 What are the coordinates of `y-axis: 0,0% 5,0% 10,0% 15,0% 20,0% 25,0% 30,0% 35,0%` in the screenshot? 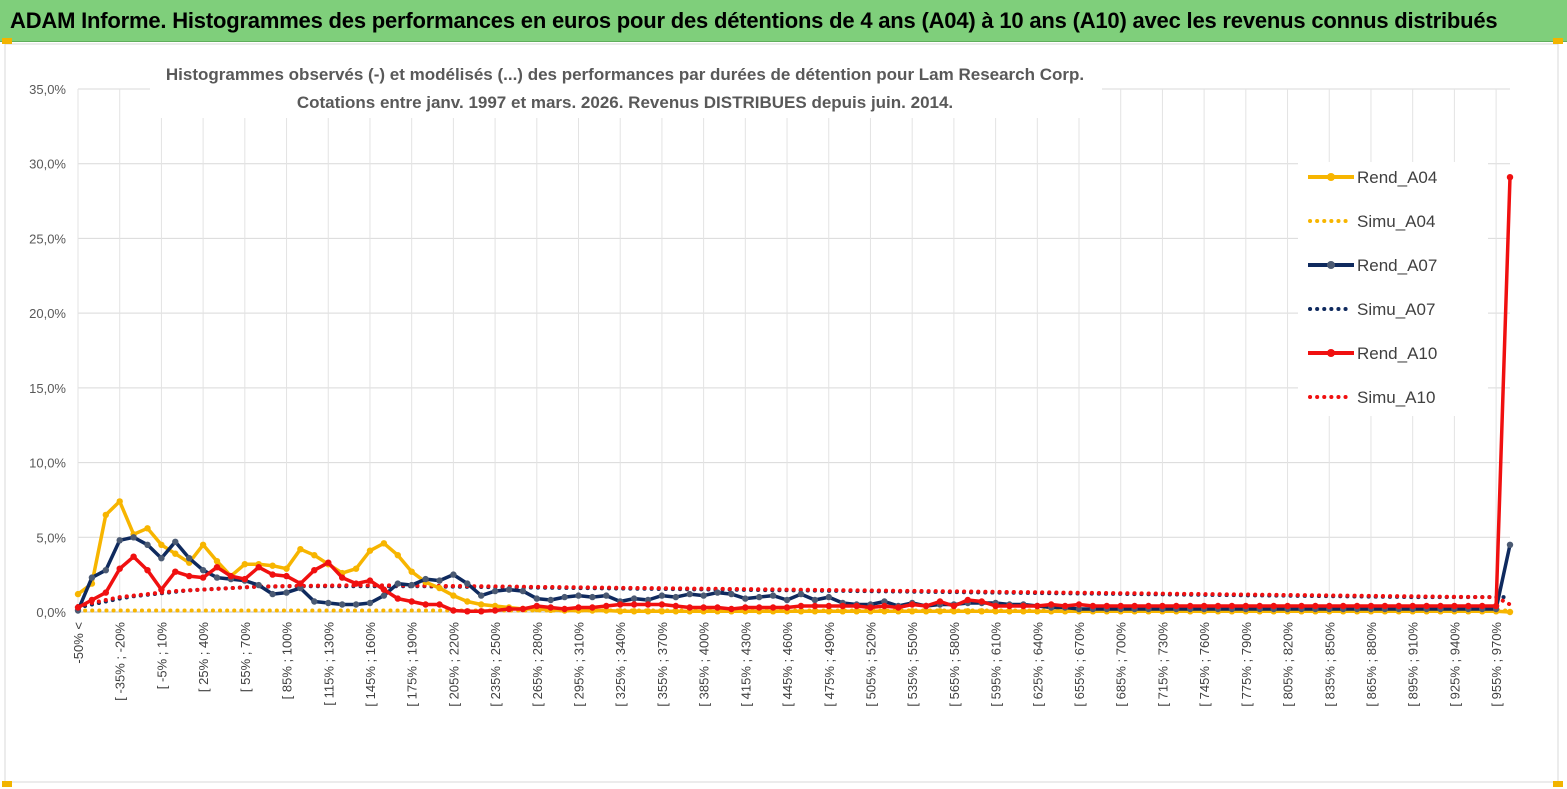 It's located at (47, 351).